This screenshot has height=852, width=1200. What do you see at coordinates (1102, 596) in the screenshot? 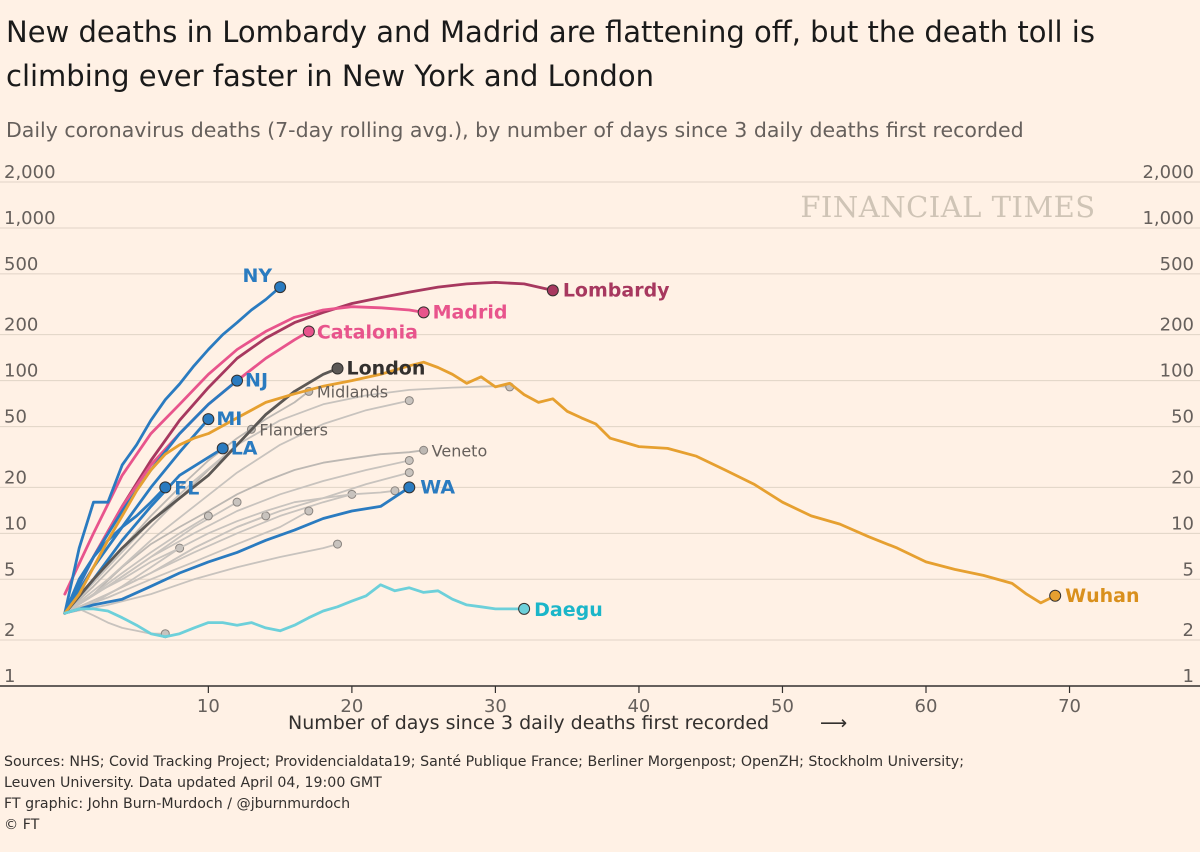
I see `series-label-wuhan: Wuhan` at bounding box center [1102, 596].